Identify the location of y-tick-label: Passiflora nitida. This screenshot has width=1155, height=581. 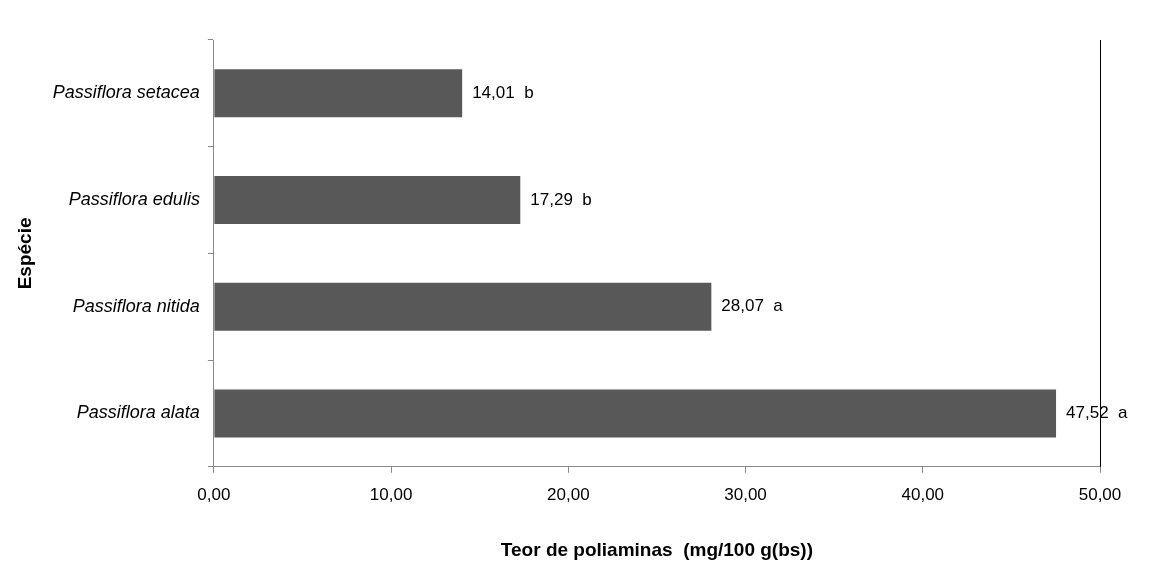
(136, 305).